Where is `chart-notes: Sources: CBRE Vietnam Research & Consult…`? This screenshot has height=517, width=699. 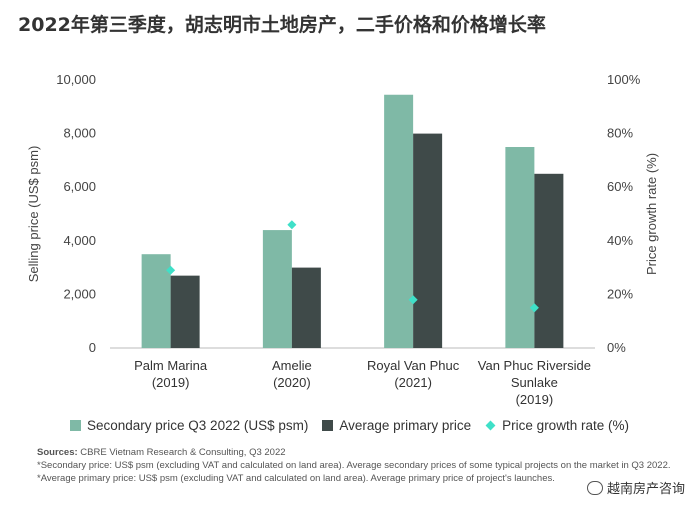 chart-notes: Sources: CBRE Vietnam Research & Consult… is located at coordinates (357, 465).